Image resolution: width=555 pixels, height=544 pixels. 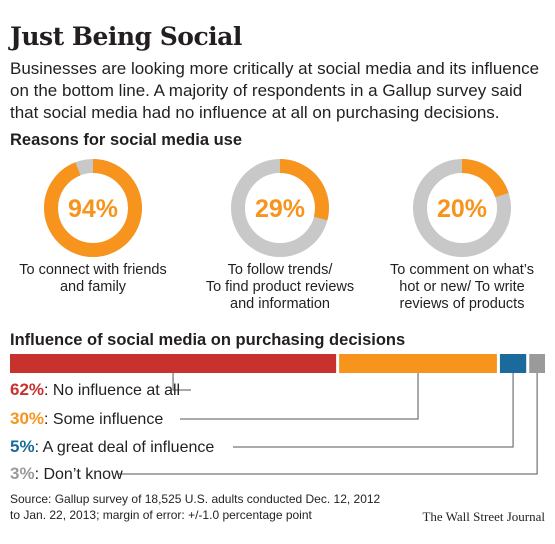 I want to click on donut-value-label: 94%, so click(x=93, y=209).